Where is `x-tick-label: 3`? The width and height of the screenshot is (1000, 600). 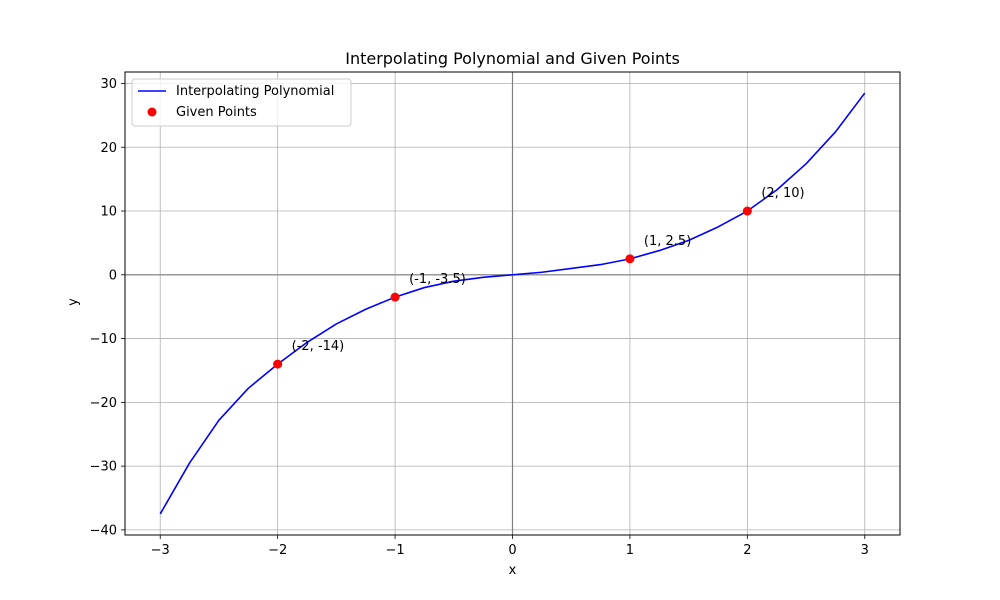
x-tick-label: 3 is located at coordinates (865, 550).